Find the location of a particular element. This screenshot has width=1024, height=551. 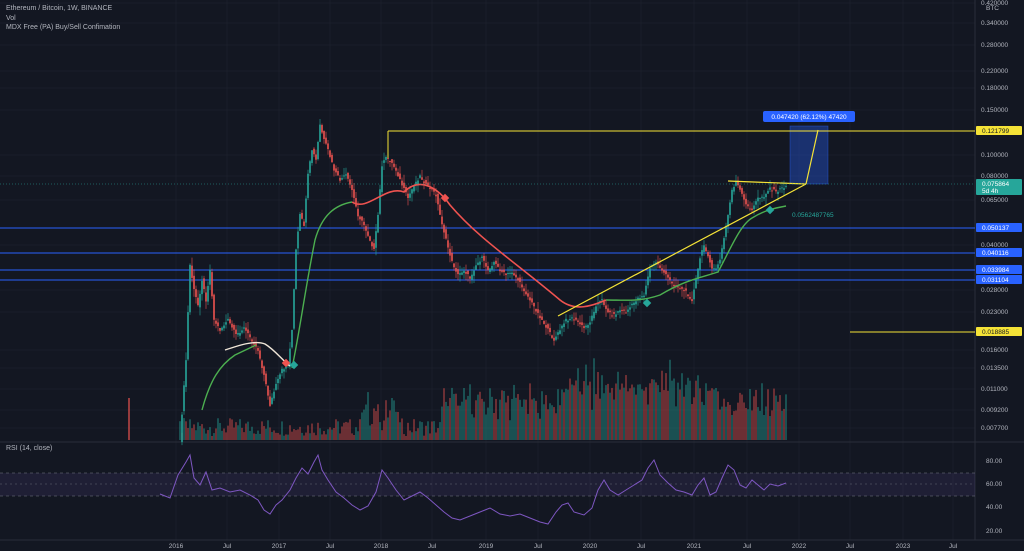

time-tick-label: 2020 is located at coordinates (590, 546).